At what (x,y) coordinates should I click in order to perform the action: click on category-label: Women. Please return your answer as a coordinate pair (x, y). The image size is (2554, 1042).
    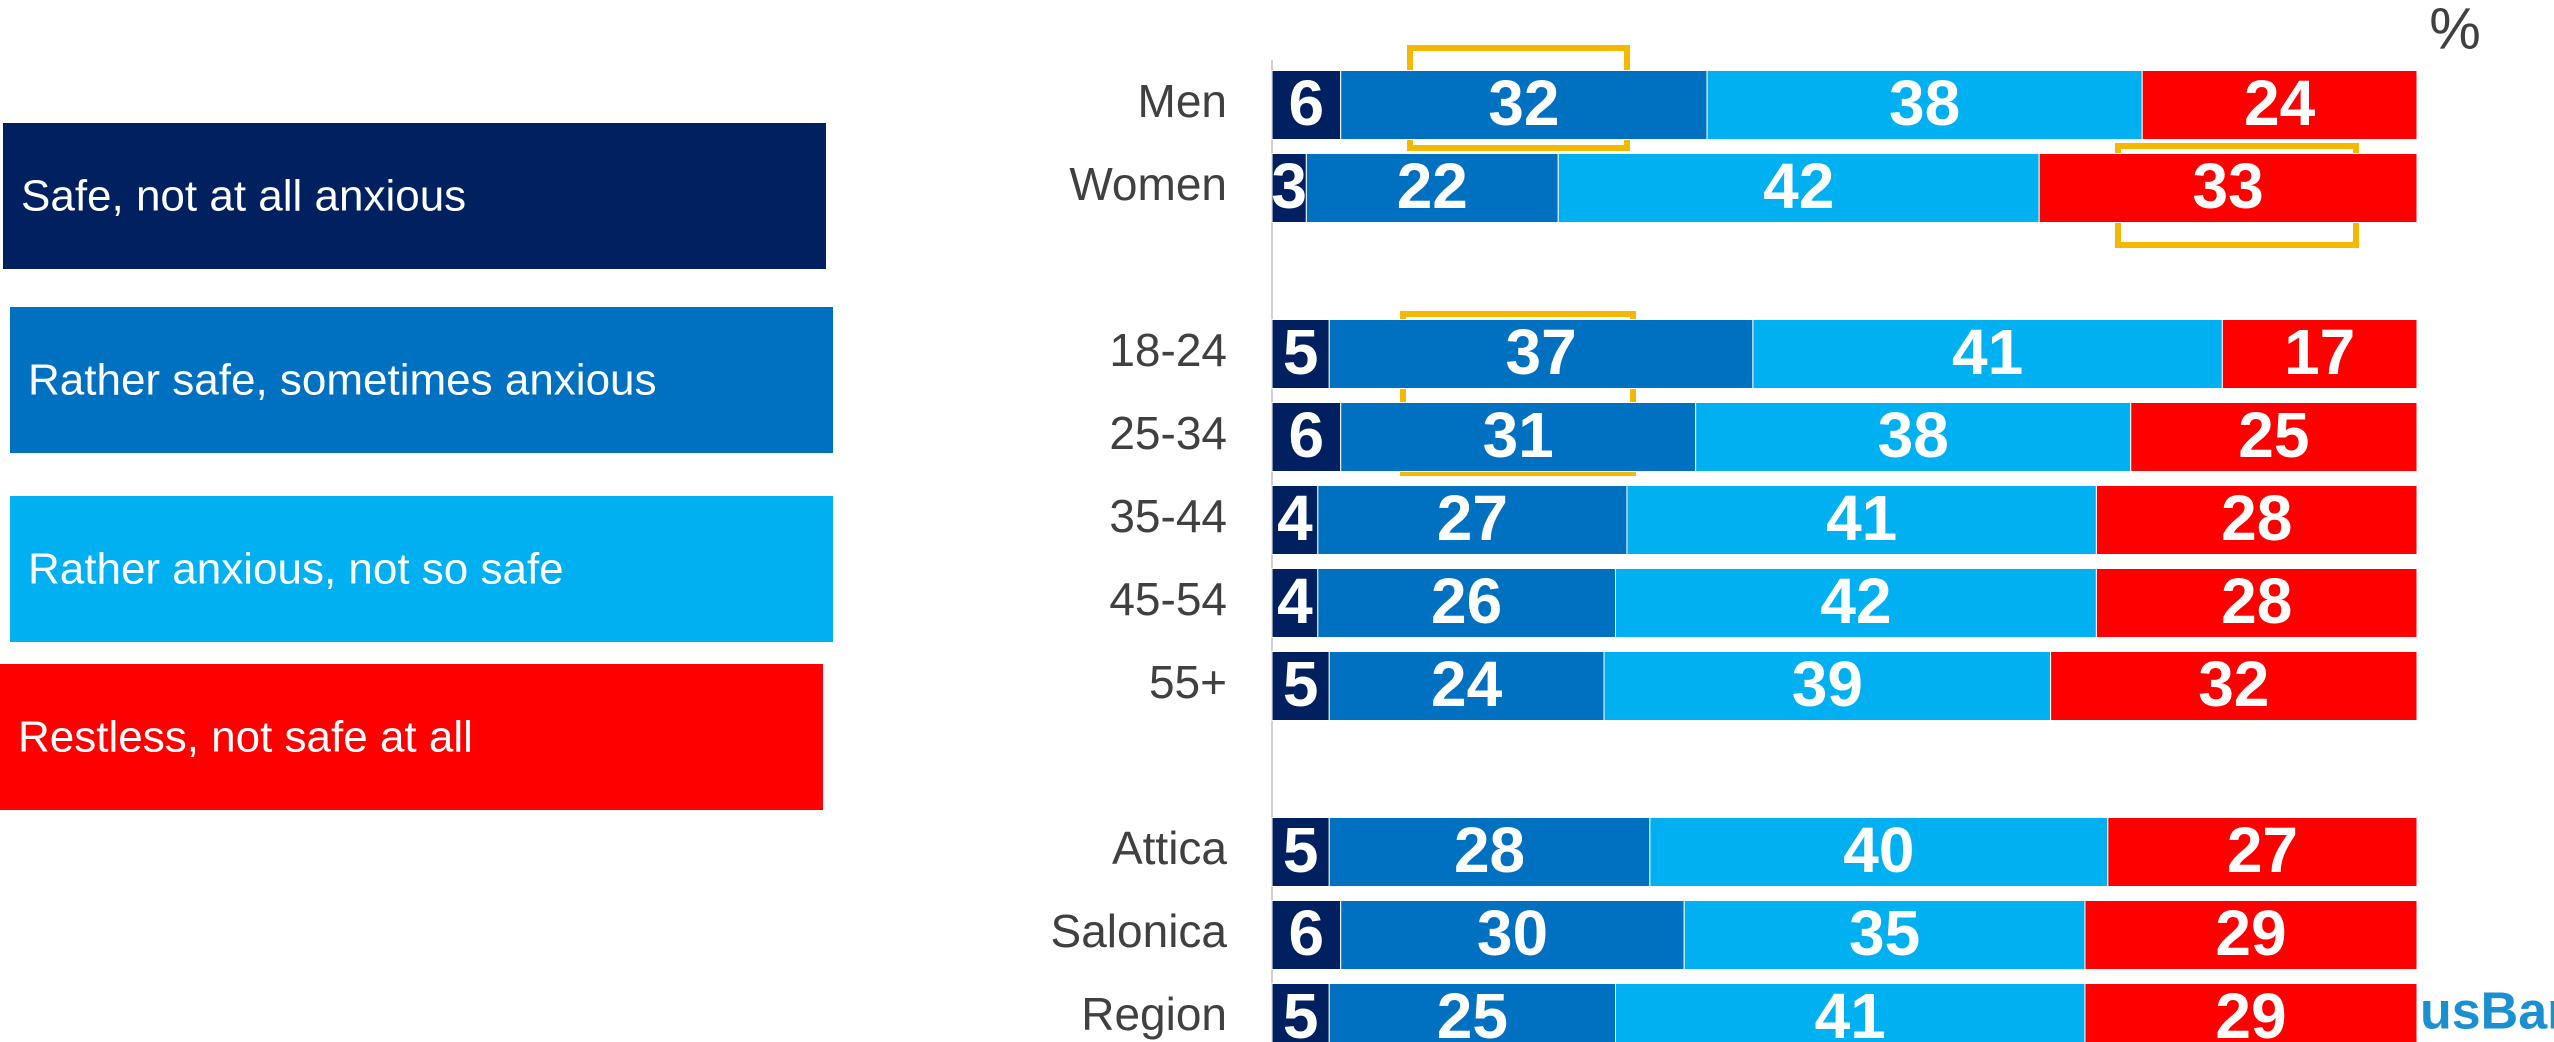
    Looking at the image, I should click on (1148, 184).